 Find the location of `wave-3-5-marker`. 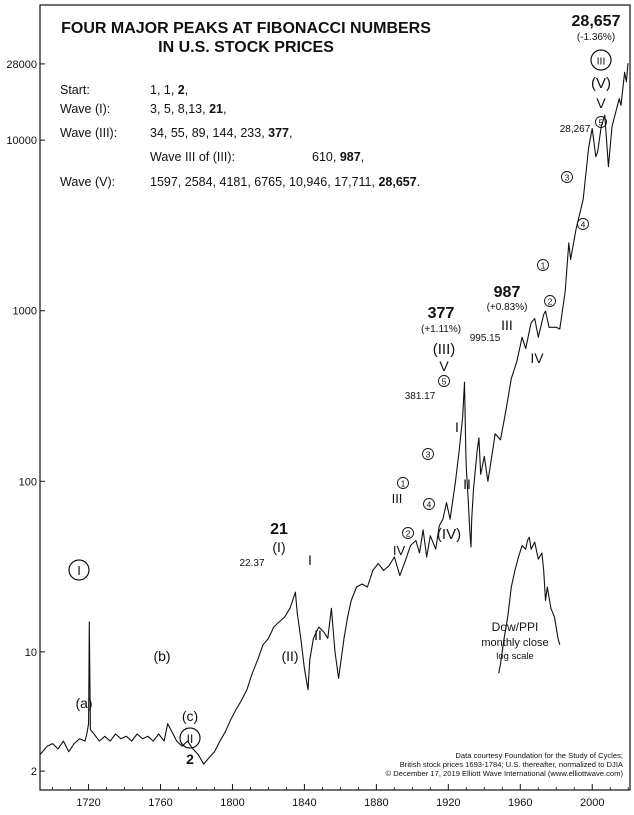

wave-3-5-marker is located at coordinates (444, 381).